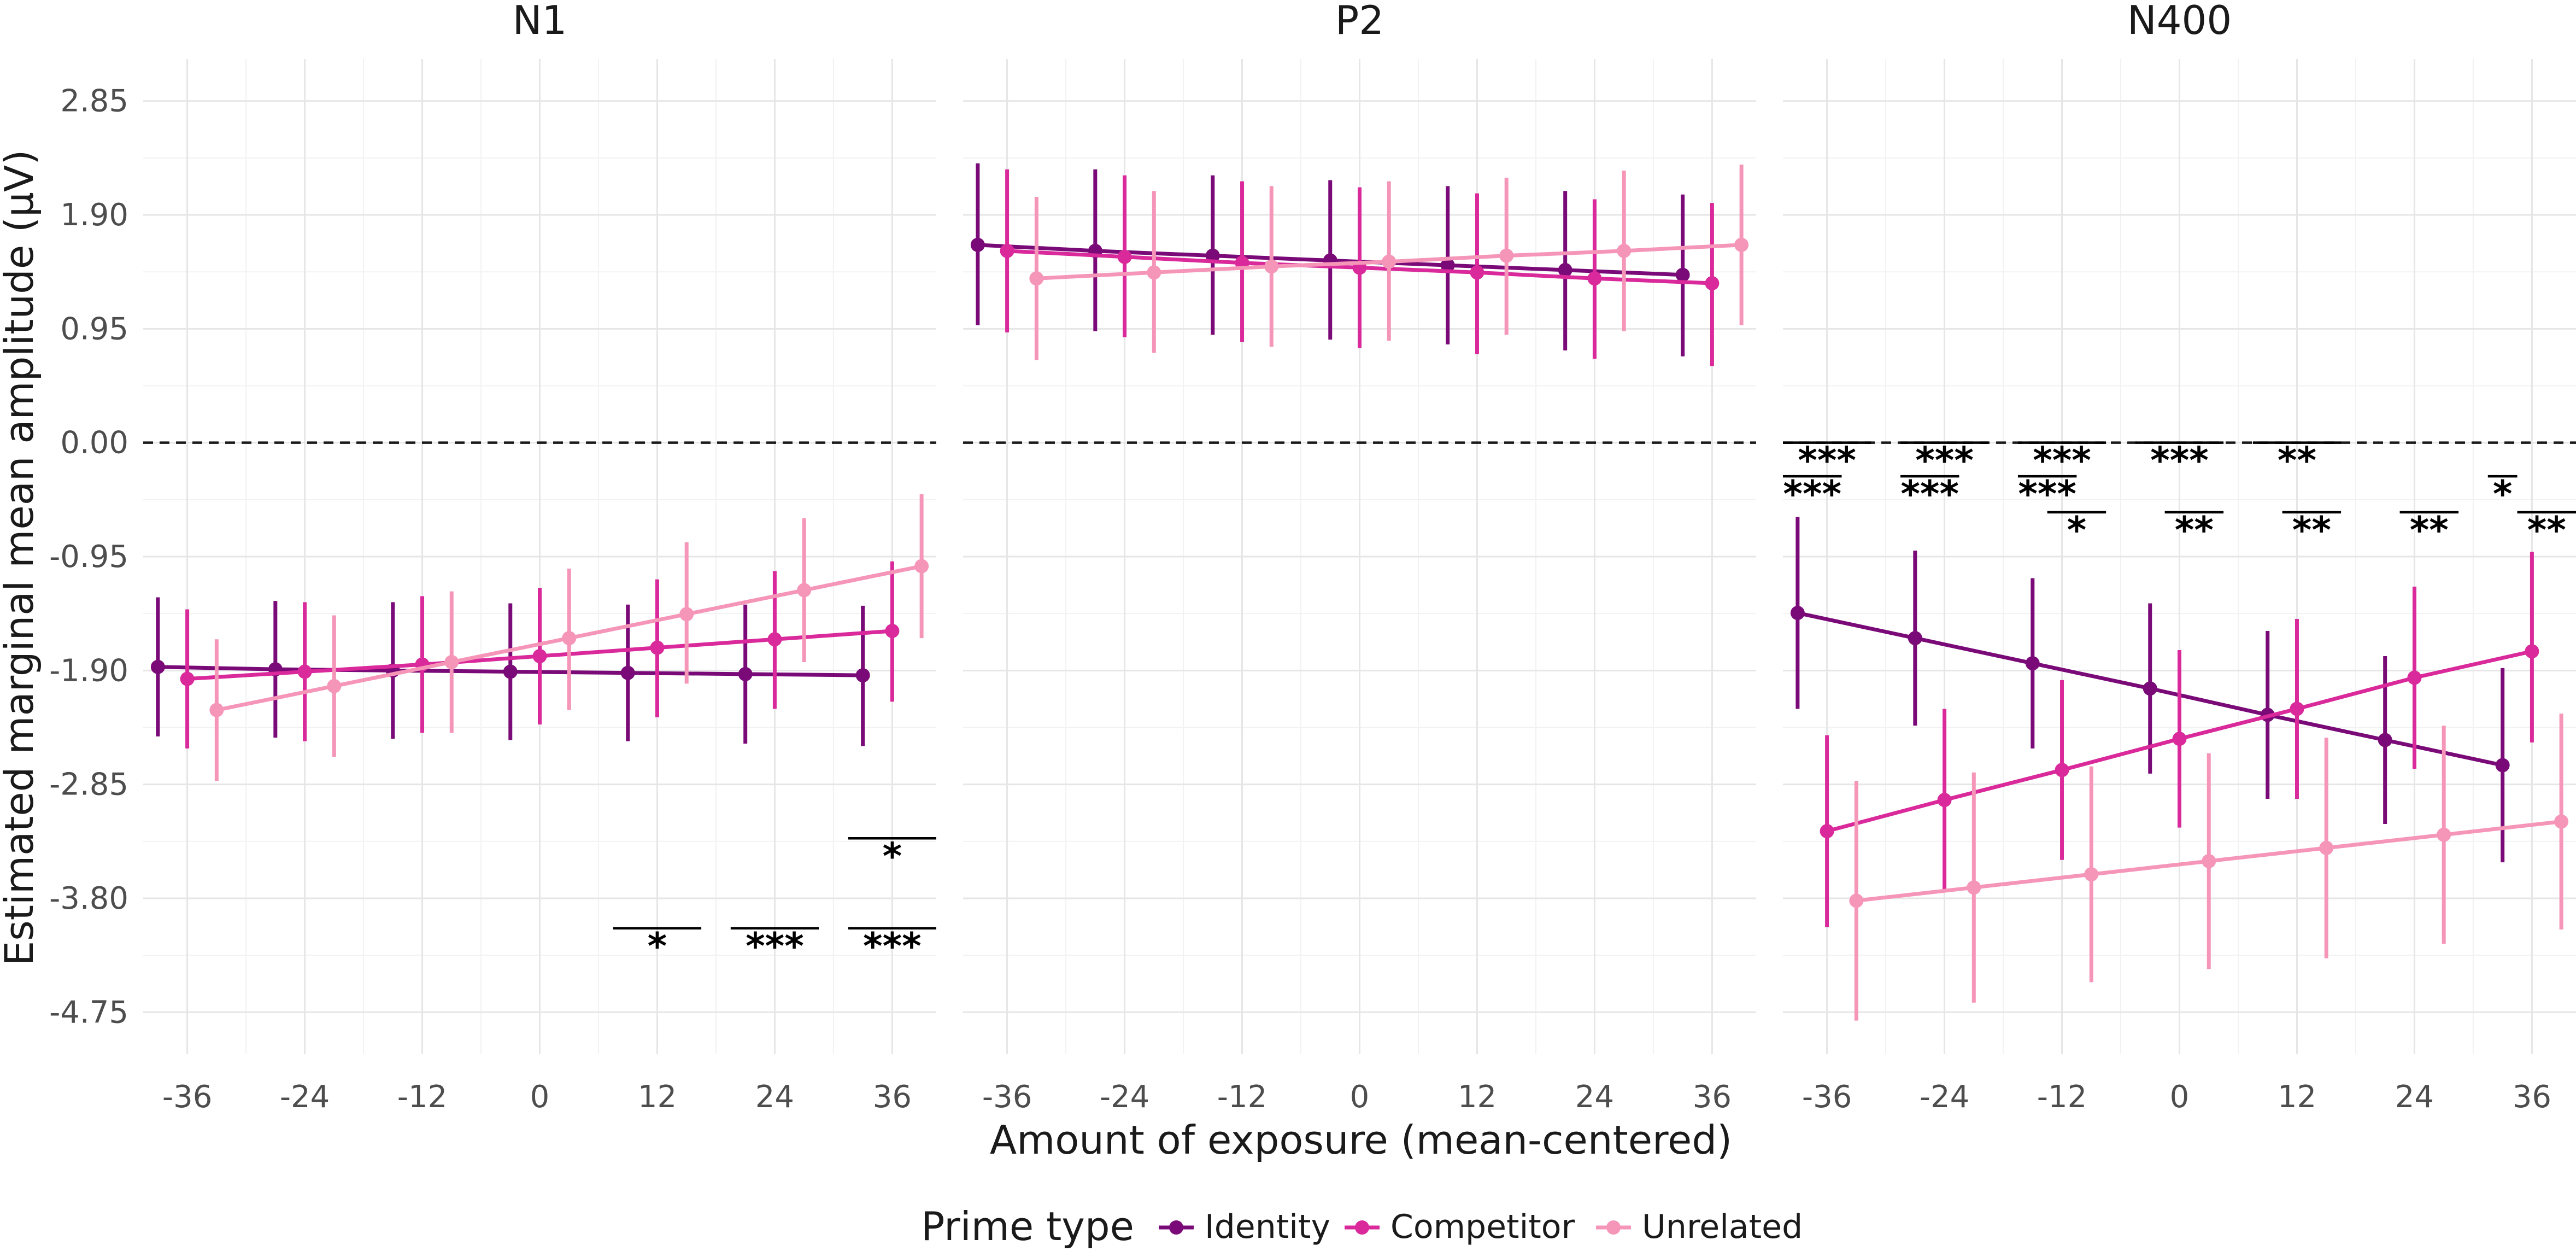 The width and height of the screenshot is (2576, 1257). Describe the element at coordinates (1723, 1227) in the screenshot. I see `legend-label: Unrelated` at that location.